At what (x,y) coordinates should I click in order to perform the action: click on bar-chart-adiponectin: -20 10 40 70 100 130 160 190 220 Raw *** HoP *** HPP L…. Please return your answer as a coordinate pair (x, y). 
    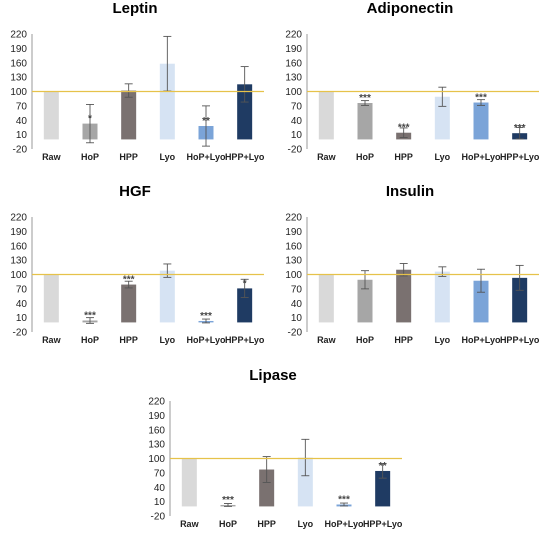
    Looking at the image, I should click on (412, 96).